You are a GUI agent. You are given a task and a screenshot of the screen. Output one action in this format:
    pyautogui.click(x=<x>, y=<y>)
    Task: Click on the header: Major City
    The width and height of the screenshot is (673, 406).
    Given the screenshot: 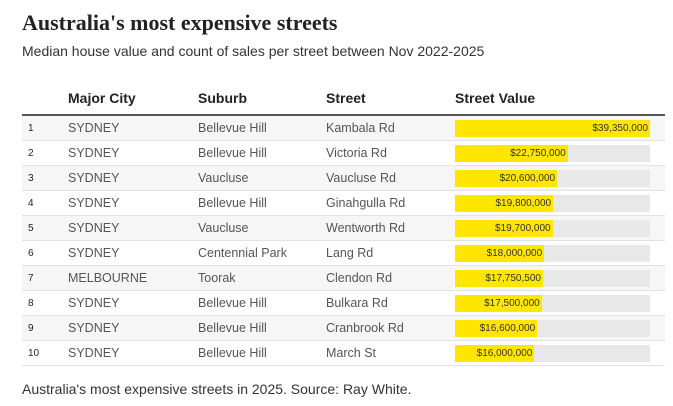 What is the action you would take?
    pyautogui.click(x=102, y=98)
    